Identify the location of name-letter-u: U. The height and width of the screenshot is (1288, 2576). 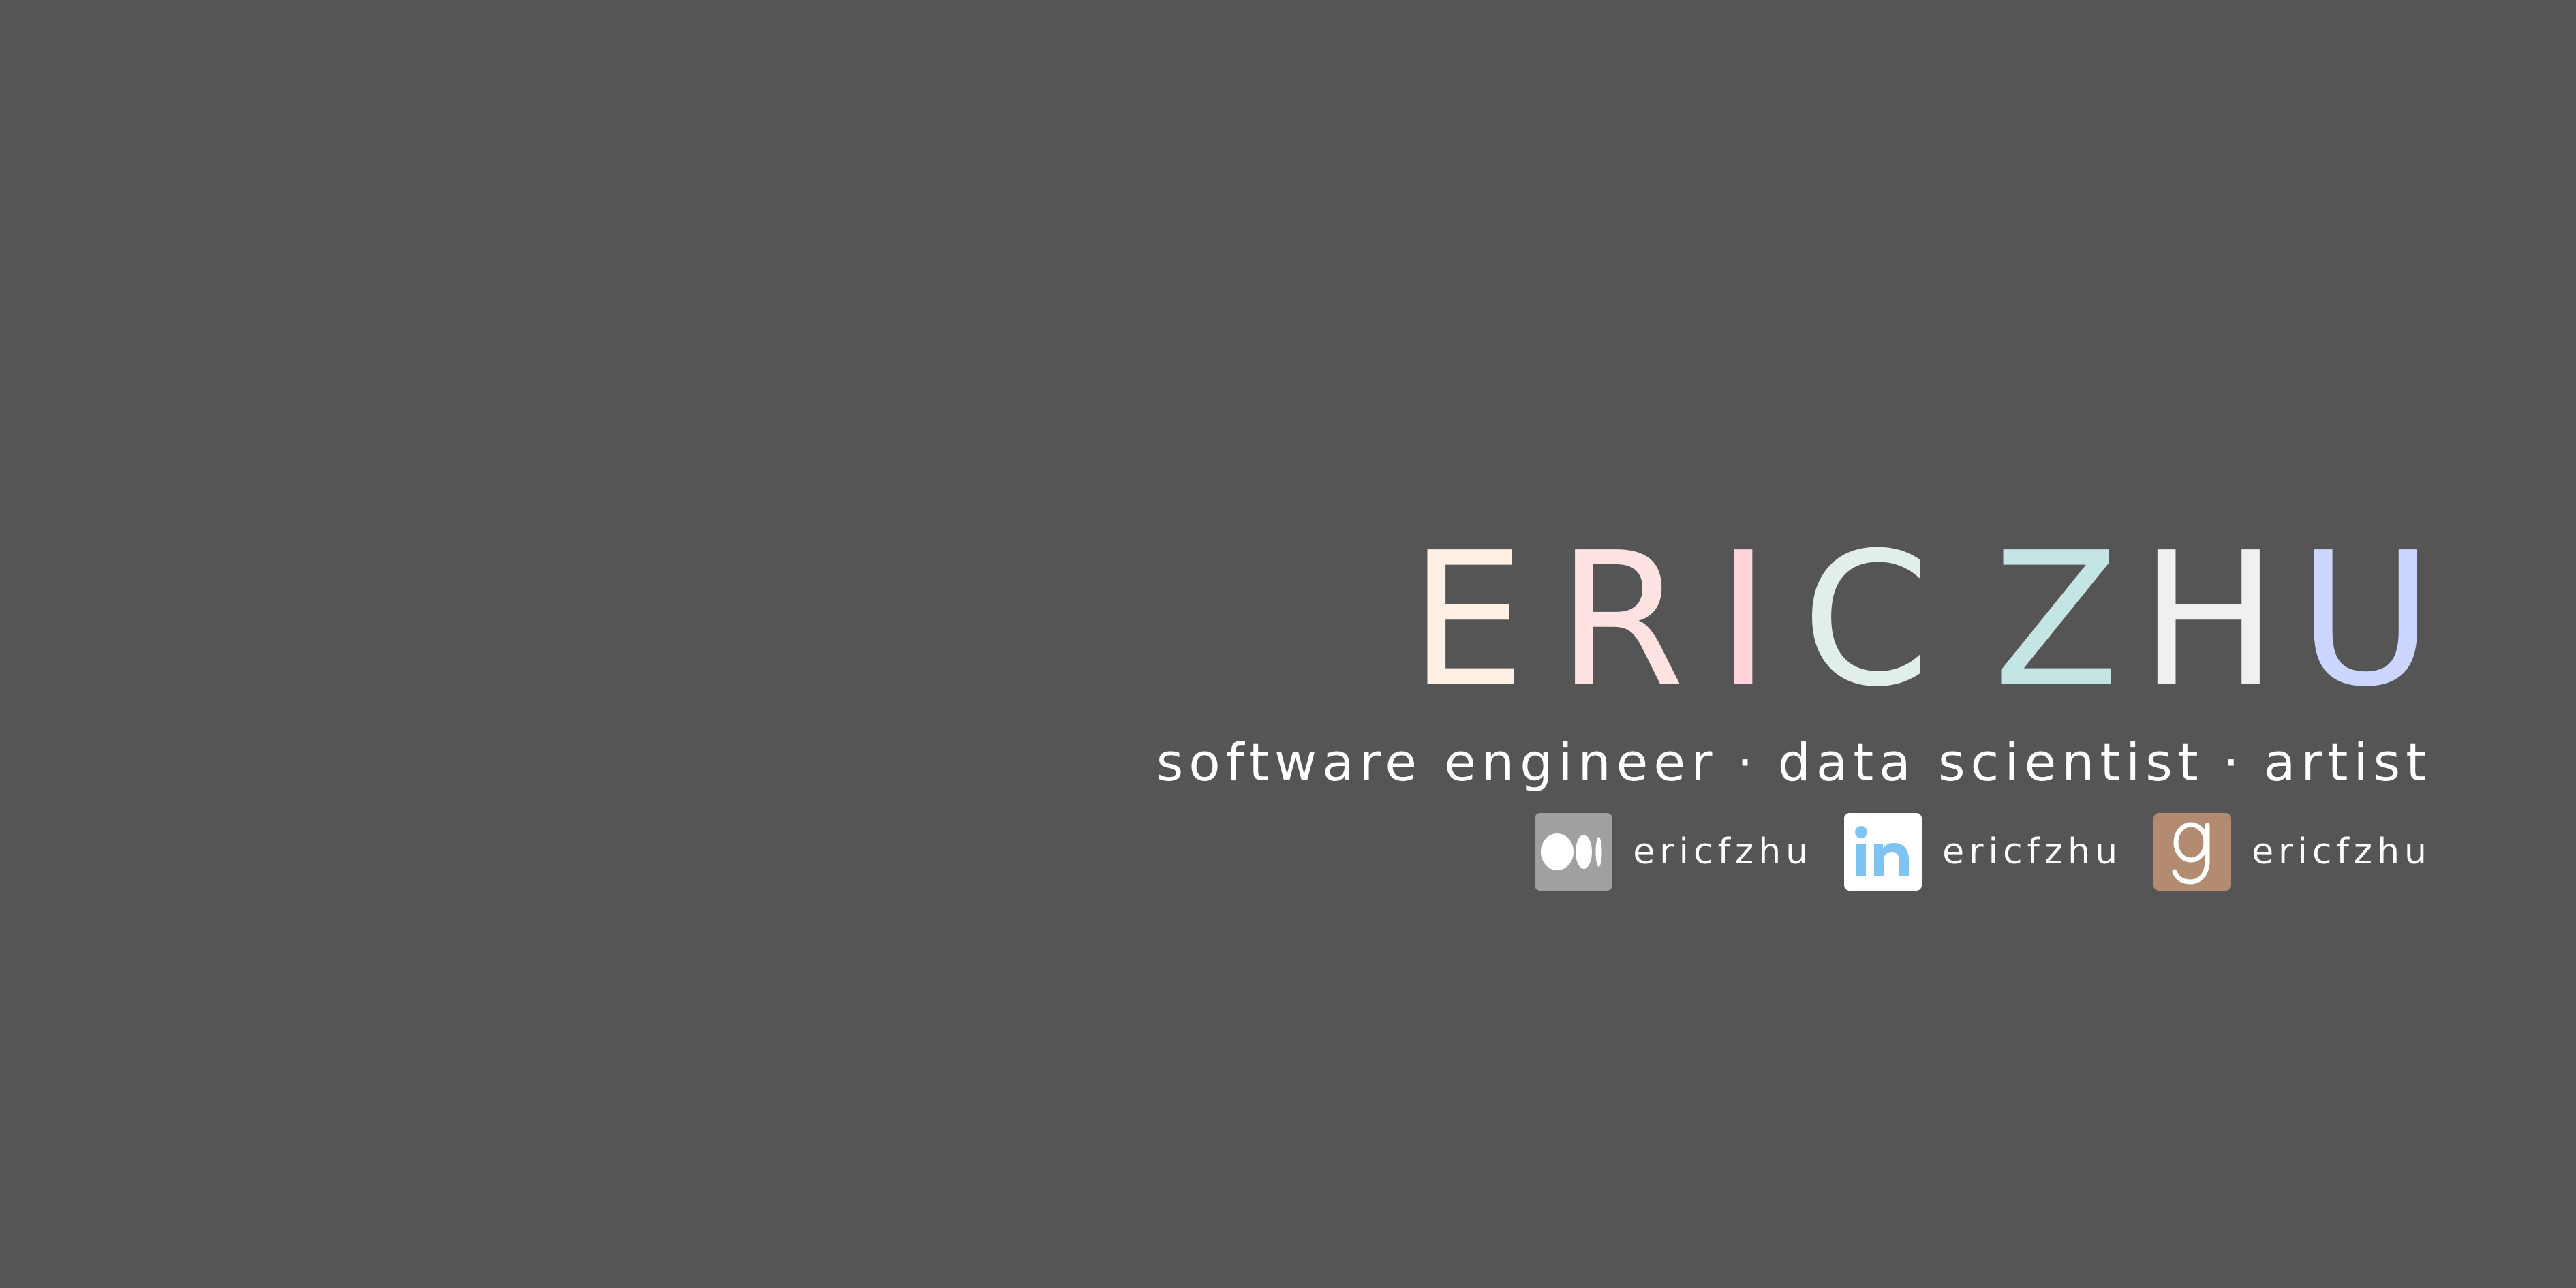
(2365, 619).